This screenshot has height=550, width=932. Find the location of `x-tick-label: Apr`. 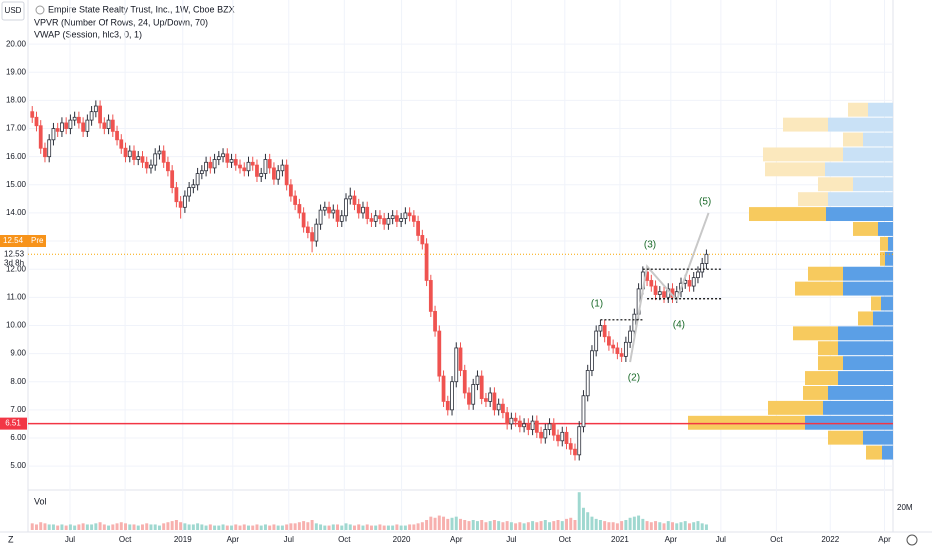

x-tick-label: Apr is located at coordinates (456, 539).